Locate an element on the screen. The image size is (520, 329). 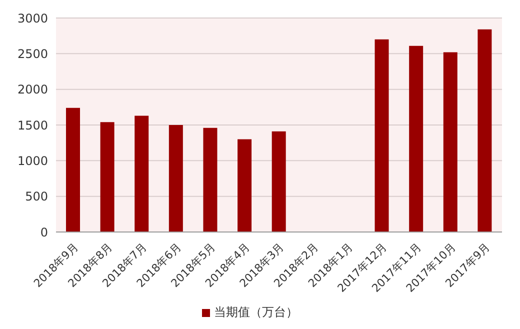
y-tick-label: 3000 is located at coordinates (32, 18).